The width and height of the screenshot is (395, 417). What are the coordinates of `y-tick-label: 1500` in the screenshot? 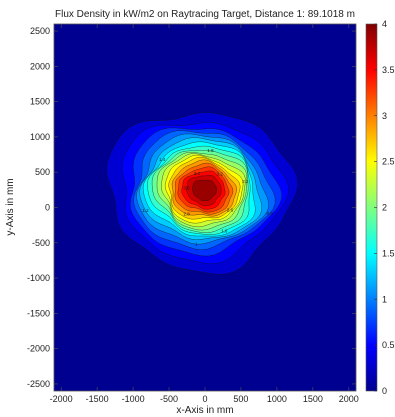 It's located at (40, 102).